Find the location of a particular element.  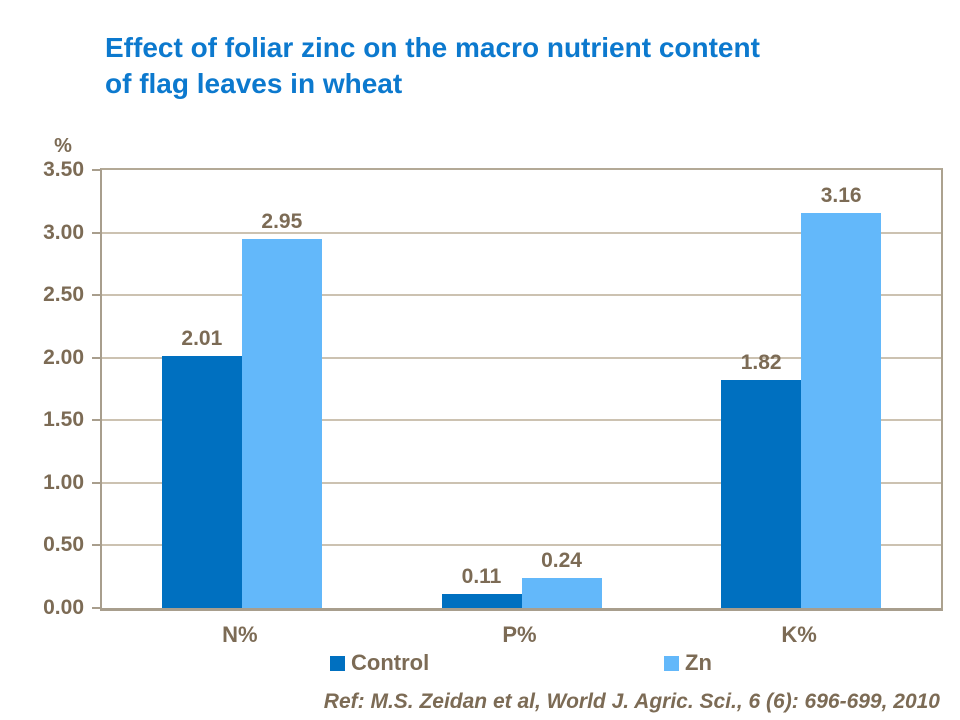

y-tick-label: 1.00 is located at coordinates (63, 482).